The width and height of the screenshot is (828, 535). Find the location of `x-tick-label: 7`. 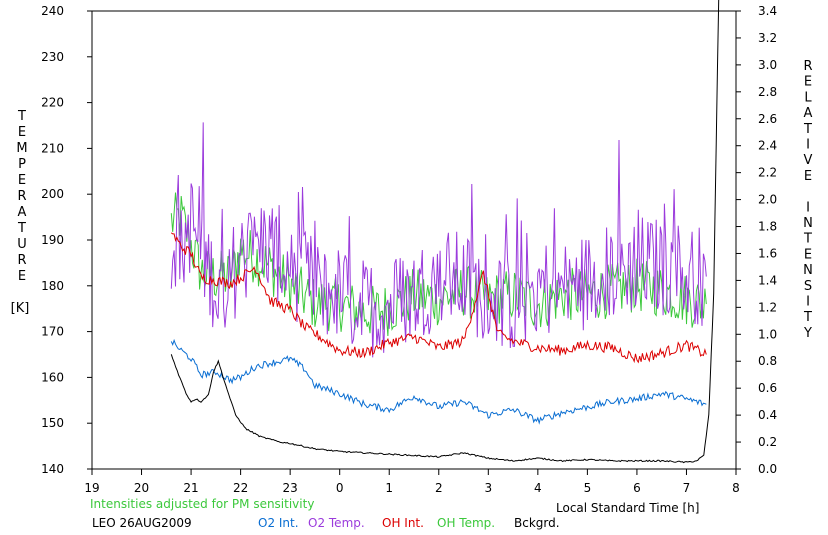

x-tick-label: 7 is located at coordinates (687, 488).